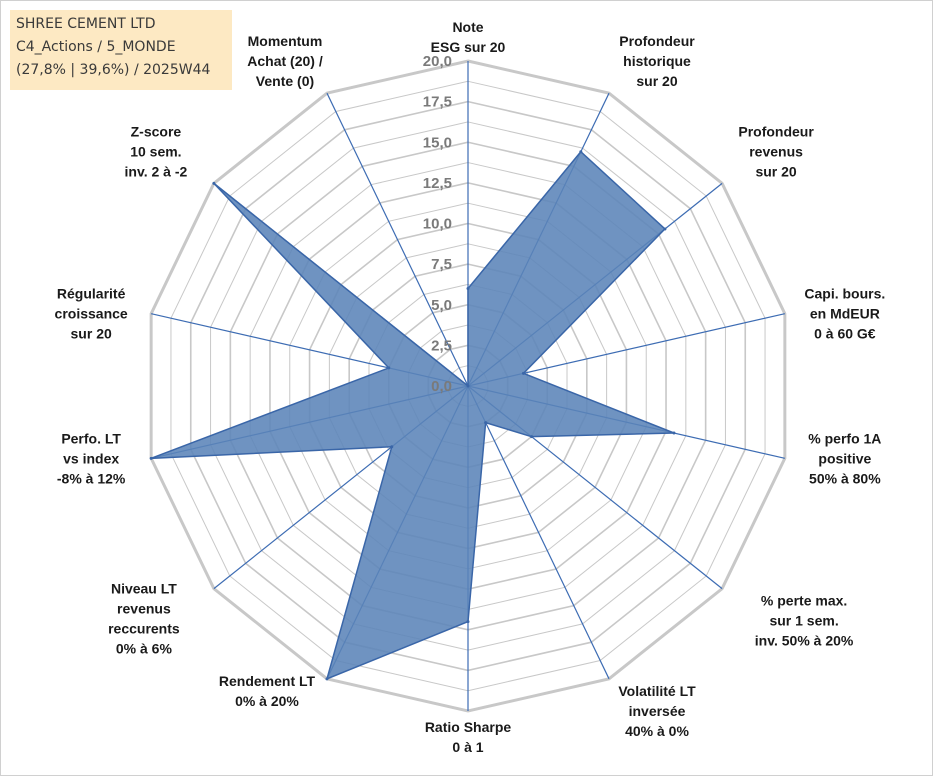  What do you see at coordinates (267, 691) in the screenshot?
I see `axis-label: Rendement LT 0% à 20%` at bounding box center [267, 691].